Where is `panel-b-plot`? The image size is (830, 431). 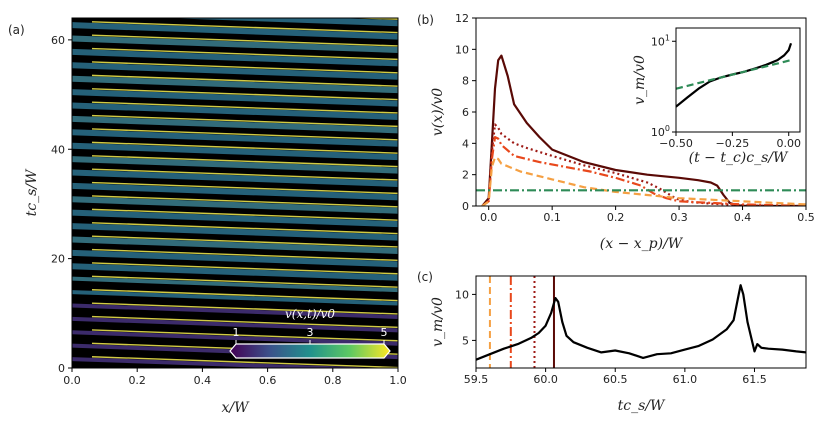
panel-b-plot is located at coordinates (641, 130).